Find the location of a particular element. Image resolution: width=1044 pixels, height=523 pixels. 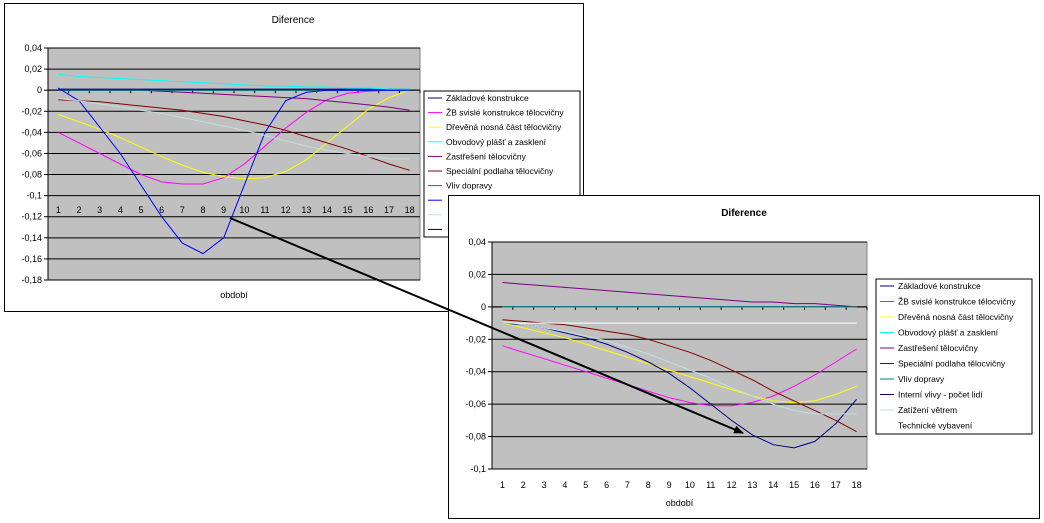

legend-item: Technické vybavení is located at coordinates (935, 426).